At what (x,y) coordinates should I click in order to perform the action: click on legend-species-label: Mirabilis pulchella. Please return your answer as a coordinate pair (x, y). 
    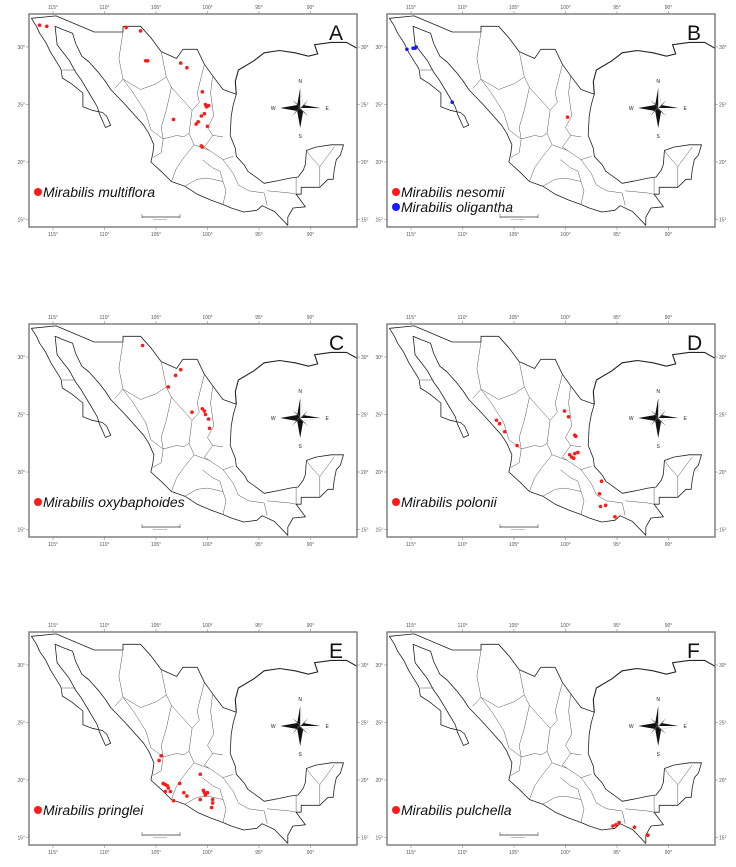
    Looking at the image, I should click on (456, 810).